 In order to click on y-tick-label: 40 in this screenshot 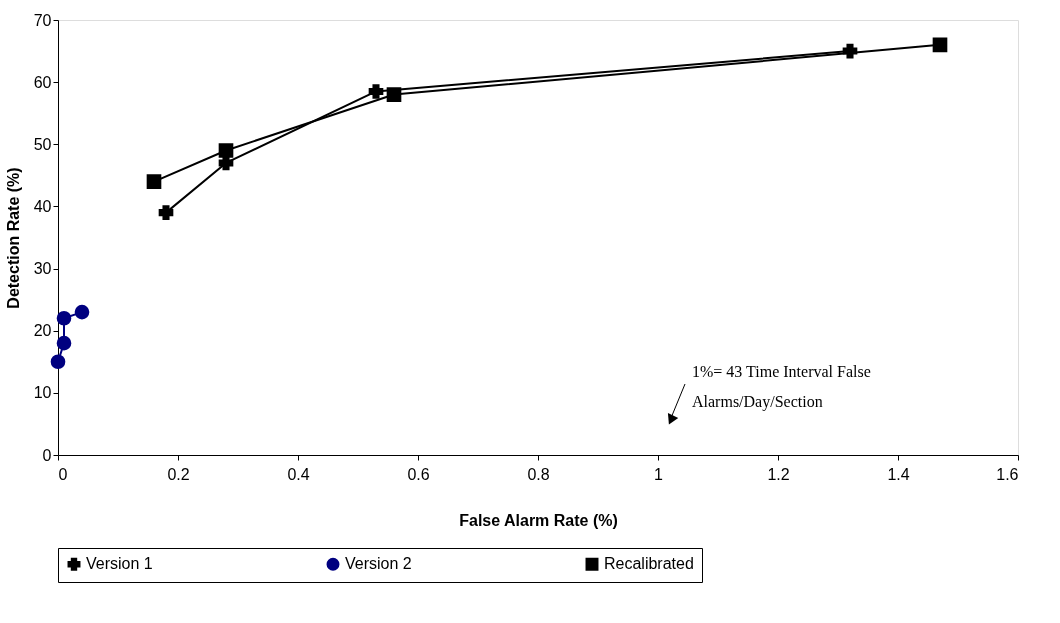, I will do `click(42, 206)`.